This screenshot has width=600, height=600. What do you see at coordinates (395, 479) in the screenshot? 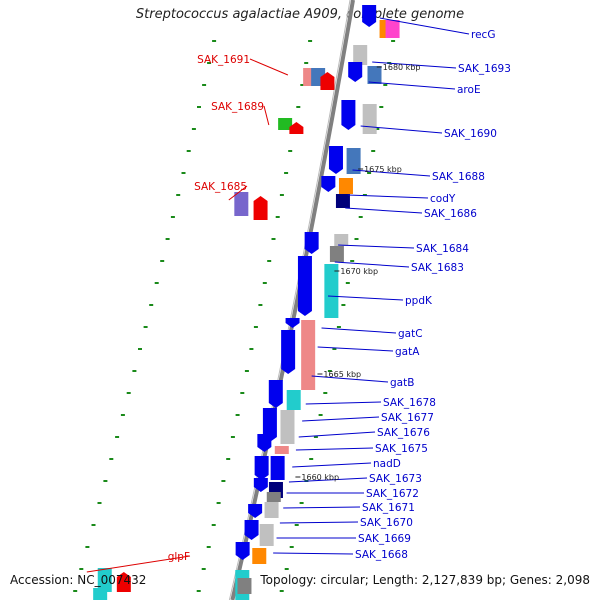
I see `gene-label: SAK_1673` at bounding box center [395, 479].